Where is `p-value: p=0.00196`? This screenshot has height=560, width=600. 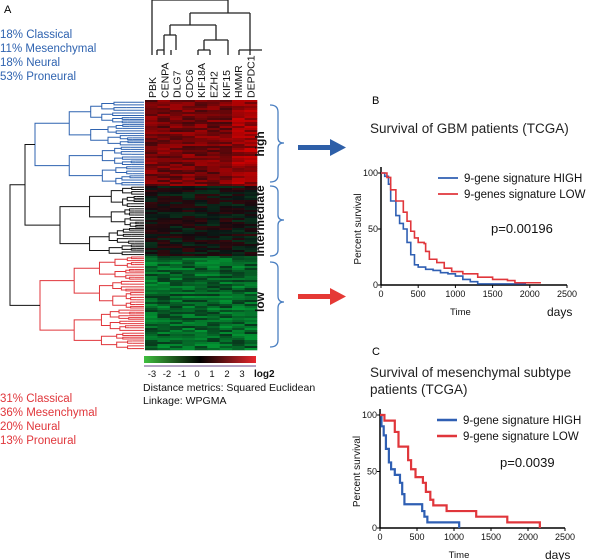
p-value: p=0.00196 is located at coordinates (522, 228).